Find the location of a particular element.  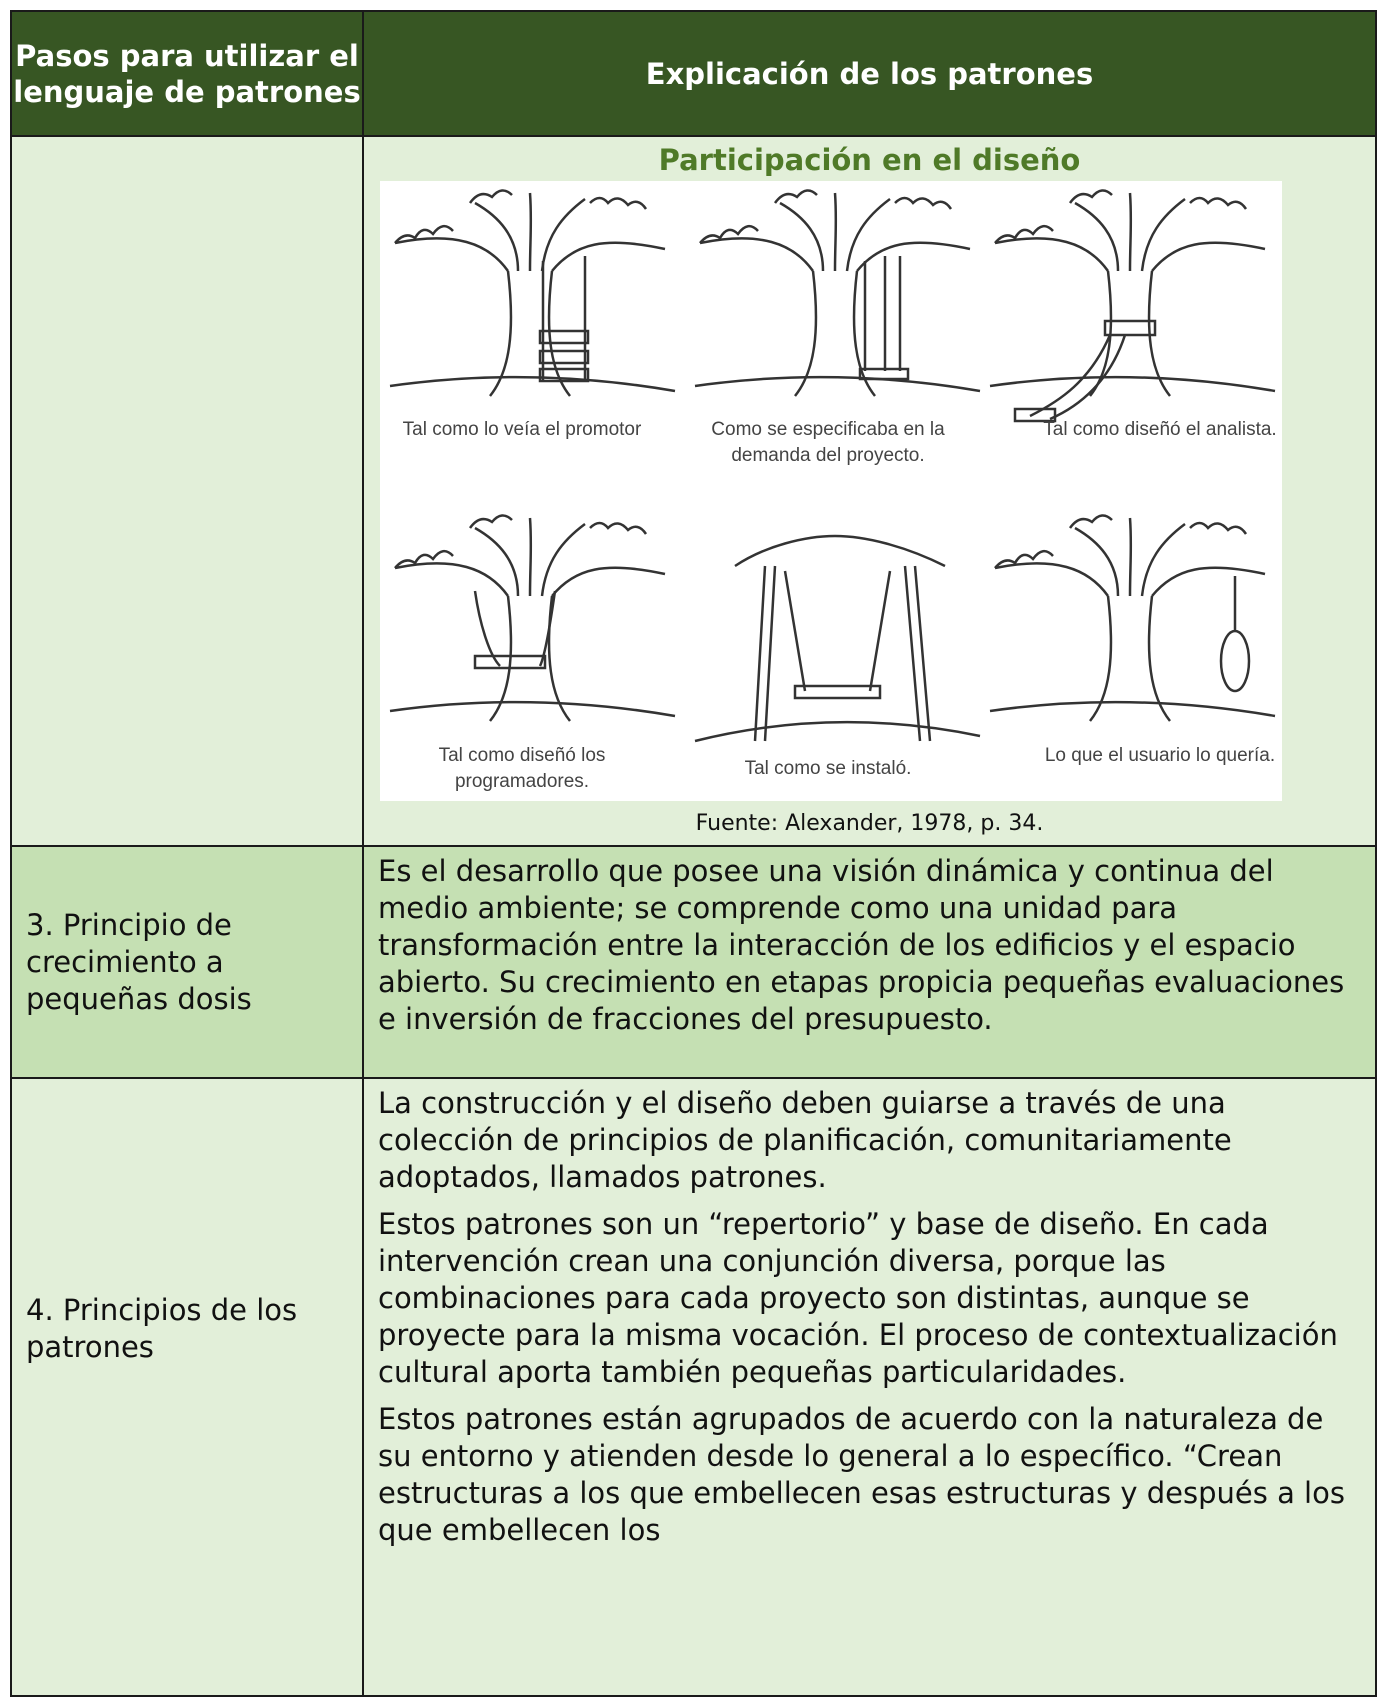

figure-caption: Tal como diseñó los programadores. is located at coordinates (522, 768).